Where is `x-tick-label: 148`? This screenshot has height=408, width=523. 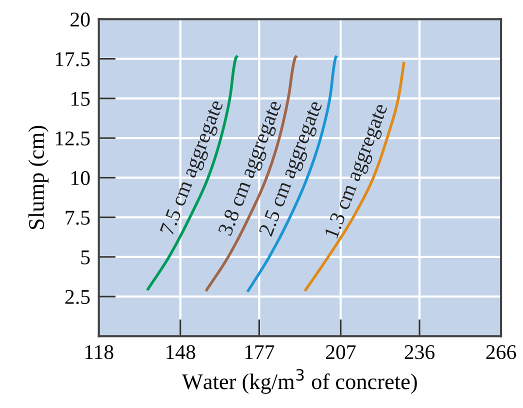
x-tick-label: 148 is located at coordinates (181, 352).